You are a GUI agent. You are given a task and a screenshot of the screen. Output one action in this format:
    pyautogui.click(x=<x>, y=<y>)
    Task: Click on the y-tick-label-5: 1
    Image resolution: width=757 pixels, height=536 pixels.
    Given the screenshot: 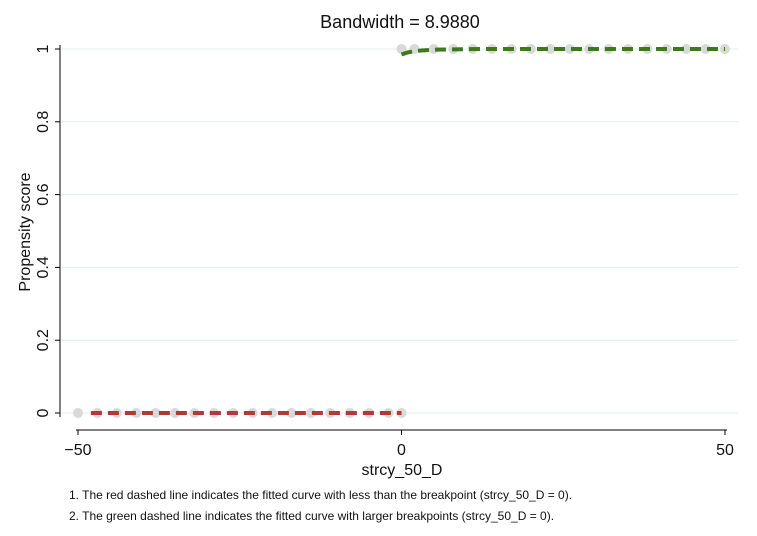 What is the action you would take?
    pyautogui.click(x=43, y=48)
    